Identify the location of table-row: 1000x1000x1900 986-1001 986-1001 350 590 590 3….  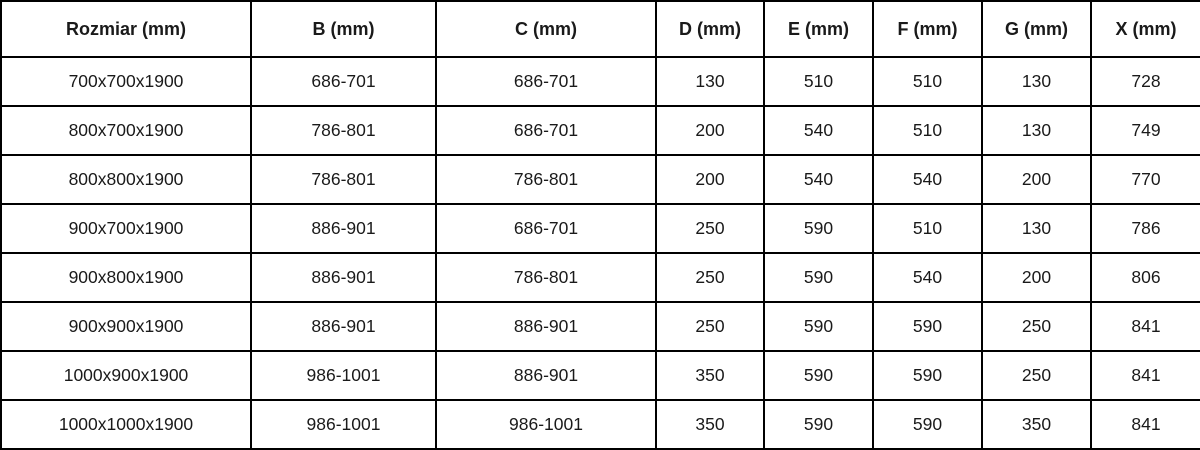
(600, 424).